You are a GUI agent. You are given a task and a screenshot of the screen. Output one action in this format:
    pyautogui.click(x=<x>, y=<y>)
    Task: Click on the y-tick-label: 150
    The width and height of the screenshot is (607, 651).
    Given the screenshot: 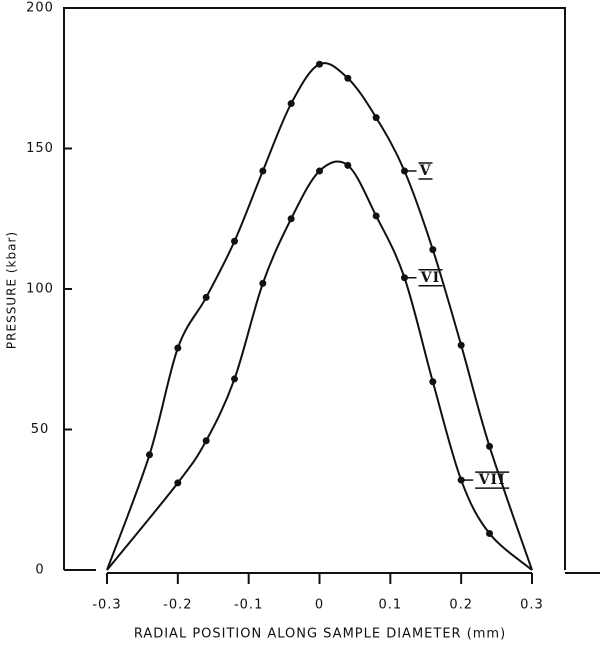 What is the action you would take?
    pyautogui.click(x=40, y=148)
    